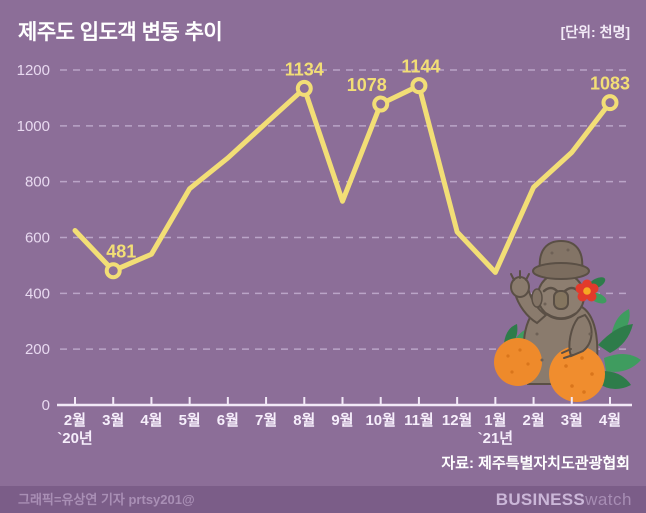 The width and height of the screenshot is (646, 513). I want to click on data-point-label: 1144, so click(420, 67).